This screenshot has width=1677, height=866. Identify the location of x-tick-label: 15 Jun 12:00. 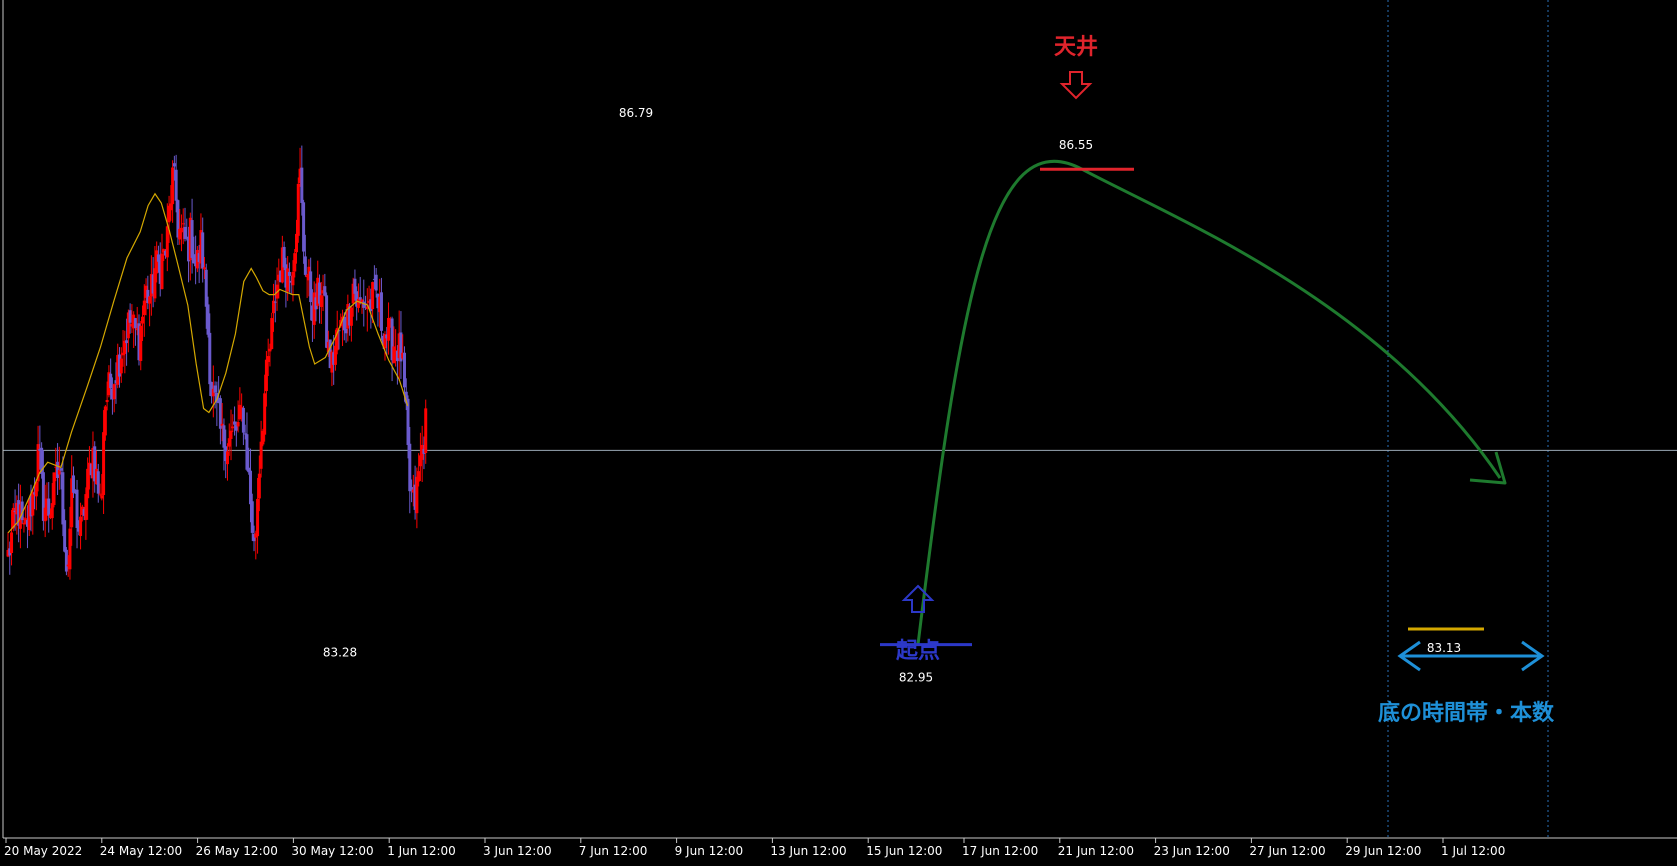
(904, 851).